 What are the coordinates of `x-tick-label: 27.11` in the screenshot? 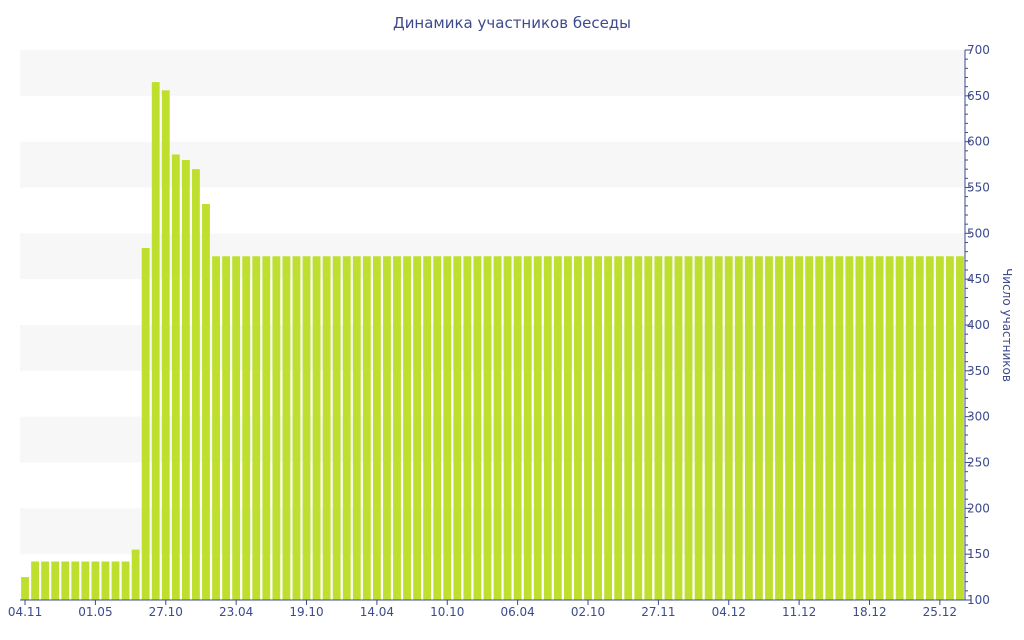 It's located at (658, 612).